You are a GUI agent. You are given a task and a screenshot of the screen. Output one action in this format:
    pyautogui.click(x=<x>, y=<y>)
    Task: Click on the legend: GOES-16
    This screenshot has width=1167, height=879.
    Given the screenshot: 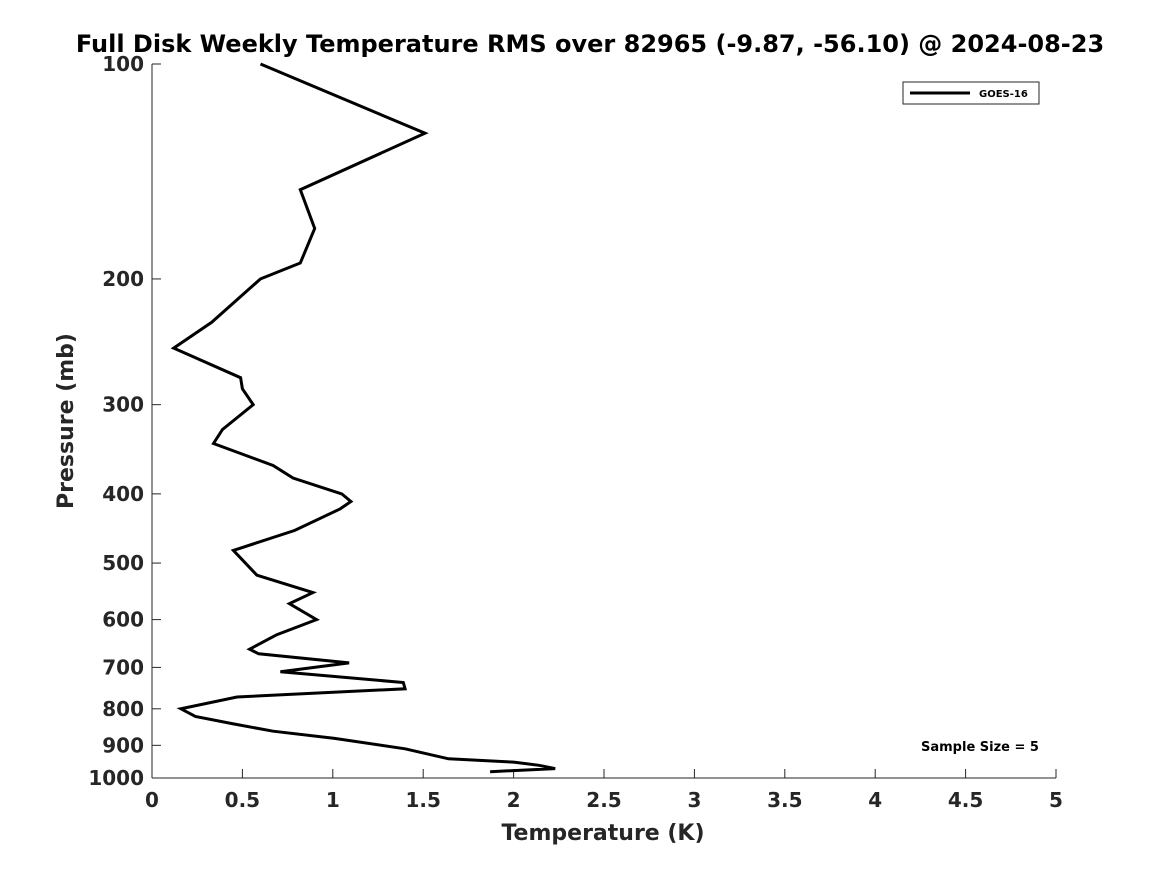 What is the action you would take?
    pyautogui.click(x=971, y=93)
    